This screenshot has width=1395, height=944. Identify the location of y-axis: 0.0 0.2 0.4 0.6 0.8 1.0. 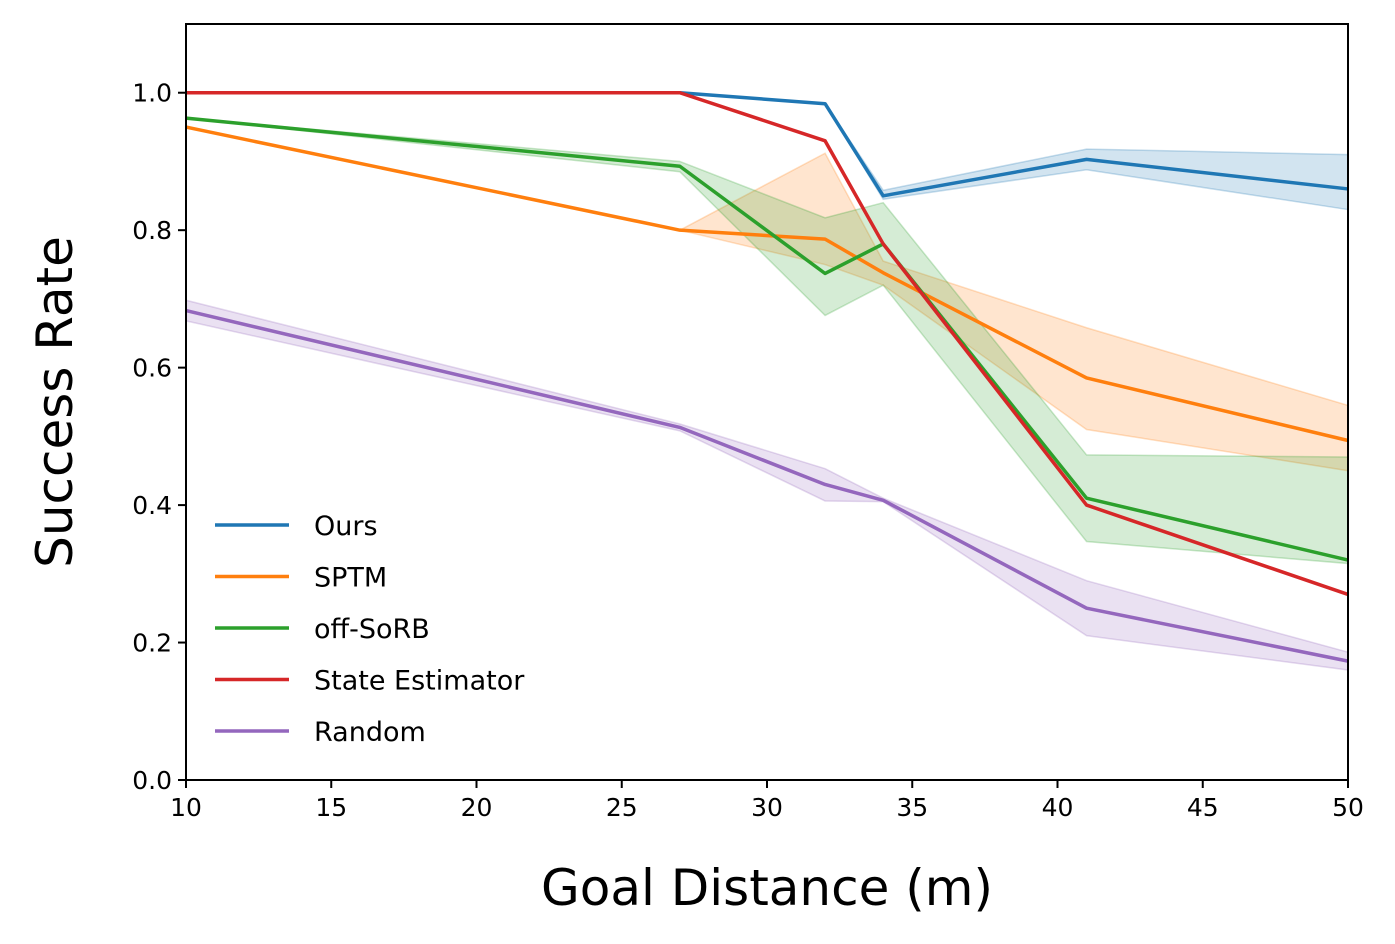
(159, 437).